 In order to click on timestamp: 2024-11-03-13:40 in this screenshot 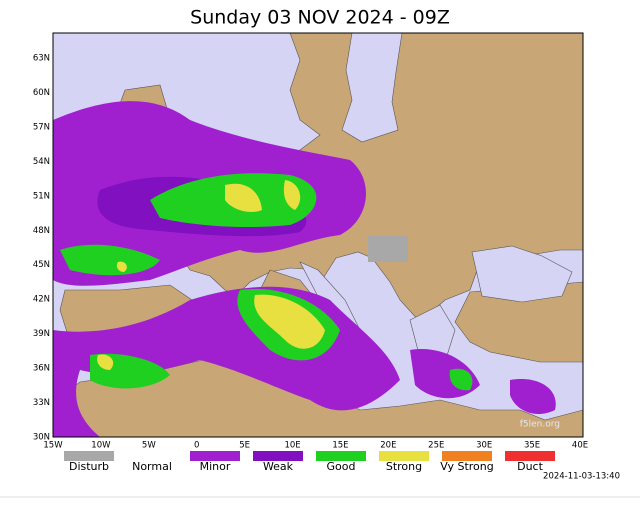, I will do `click(581, 477)`.